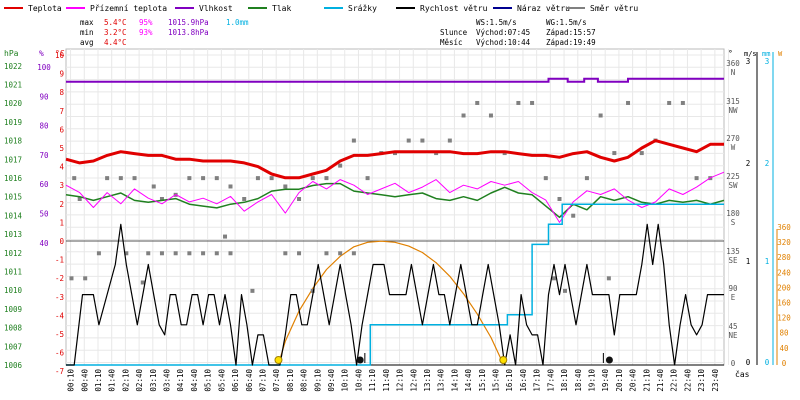  I want to click on tick-w: 160, so click(784, 303).